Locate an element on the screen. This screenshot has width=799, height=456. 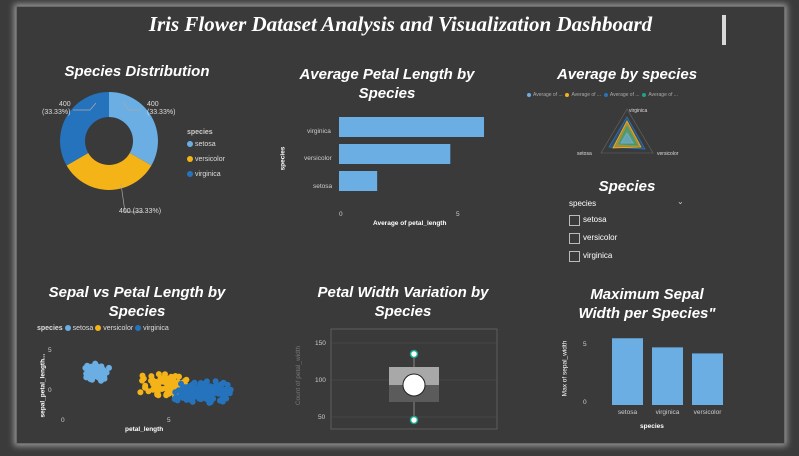
box-plot is located at coordinates (414, 379).